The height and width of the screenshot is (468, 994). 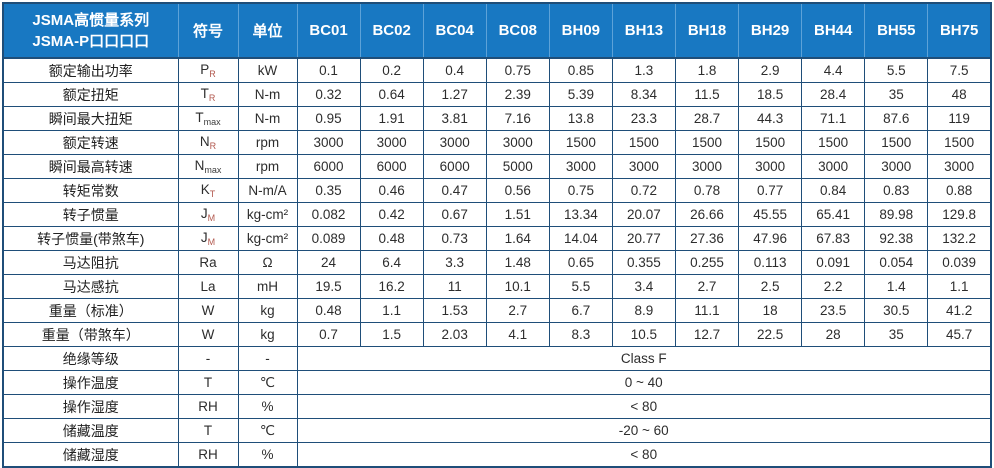 I want to click on value-cell: 4.4, so click(x=833, y=70).